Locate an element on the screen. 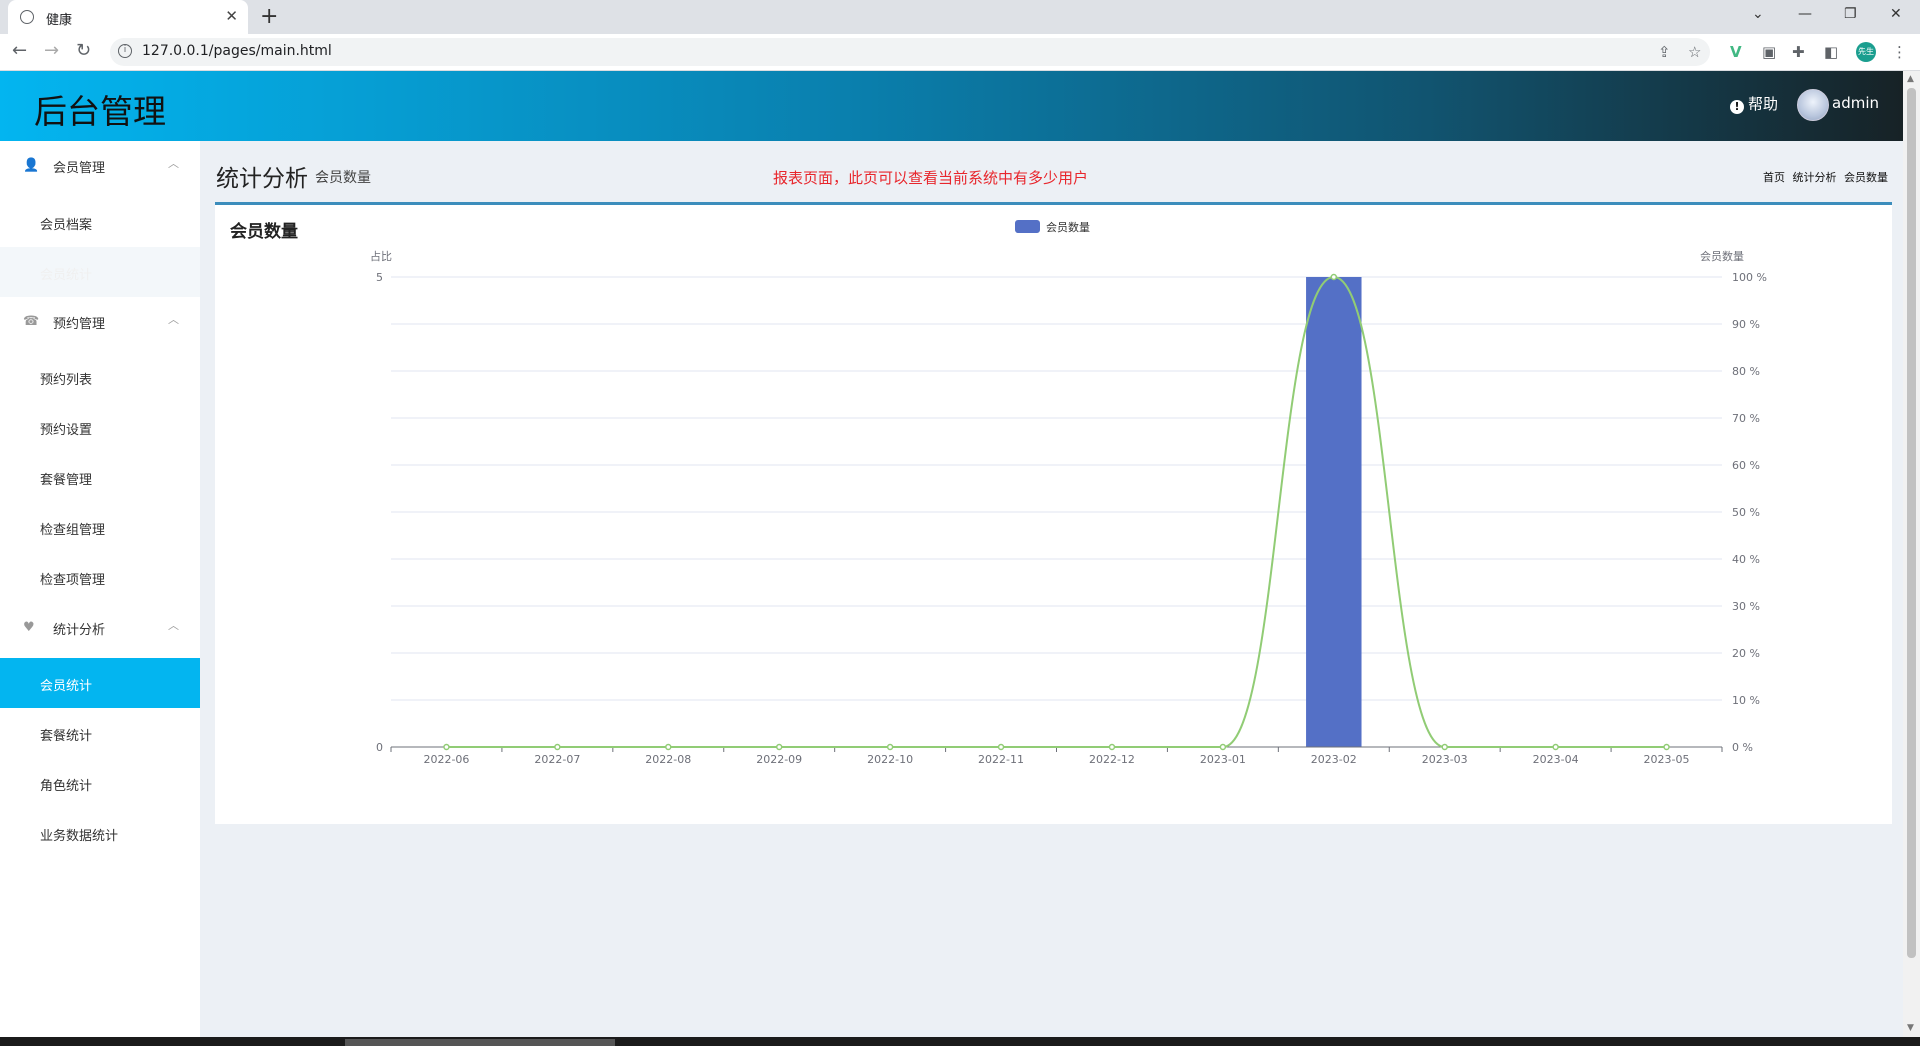 The width and height of the screenshot is (1920, 1046). side-panel-icon: ◧ is located at coordinates (1831, 52).